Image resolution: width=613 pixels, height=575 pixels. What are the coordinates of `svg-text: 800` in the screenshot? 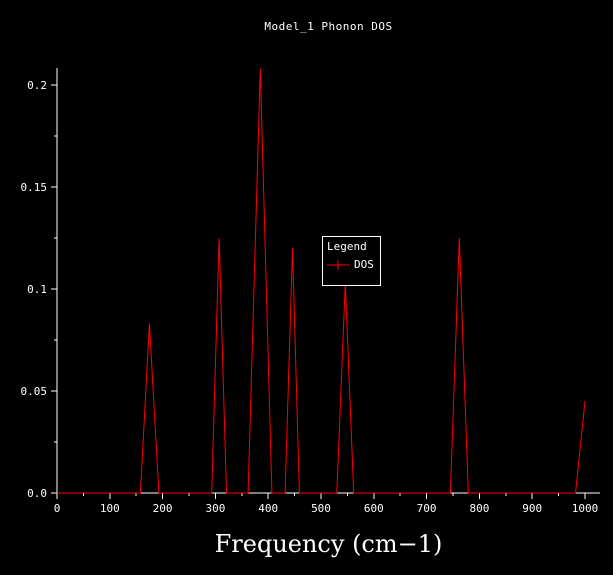 It's located at (479, 508).